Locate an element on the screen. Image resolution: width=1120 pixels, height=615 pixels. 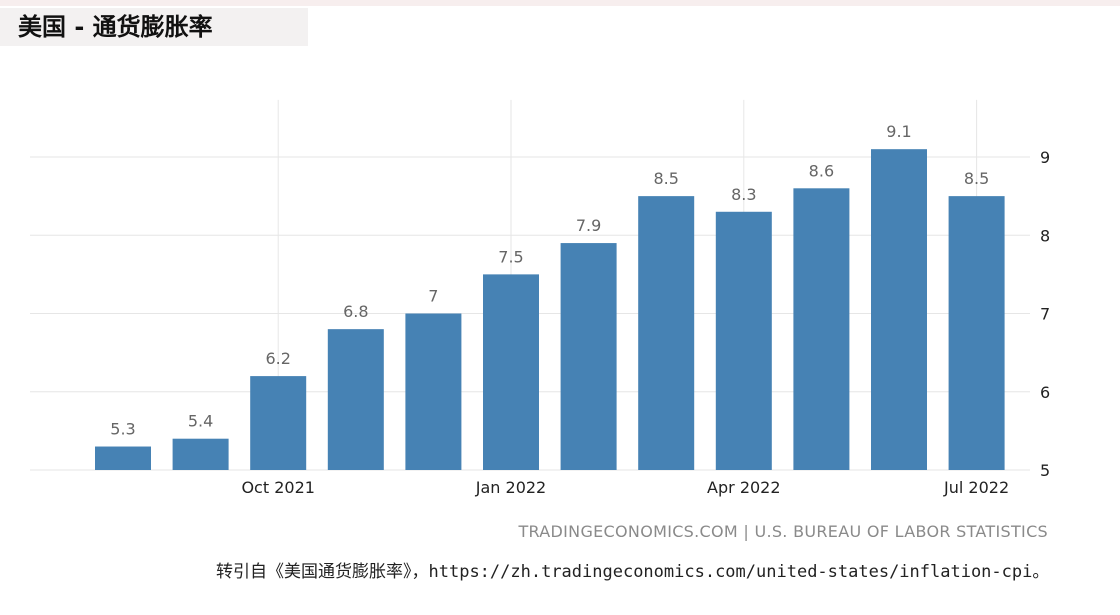
bar-value-label: 6.8 is located at coordinates (355, 311).